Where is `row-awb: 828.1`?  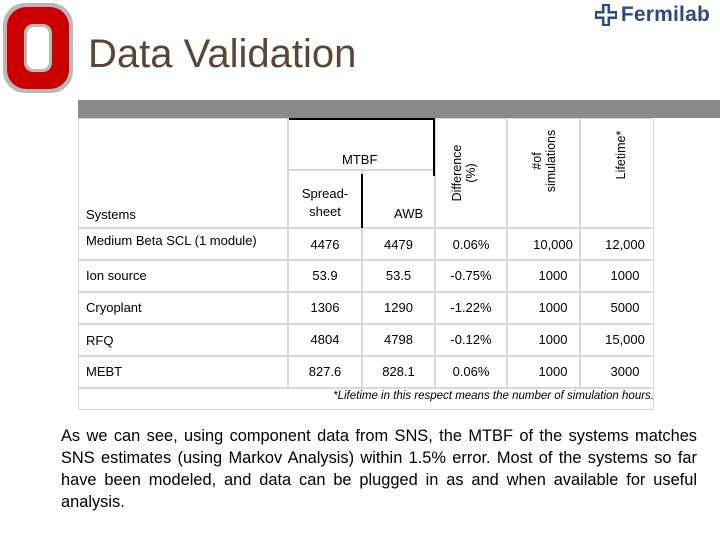 row-awb: 828.1 is located at coordinates (398, 371).